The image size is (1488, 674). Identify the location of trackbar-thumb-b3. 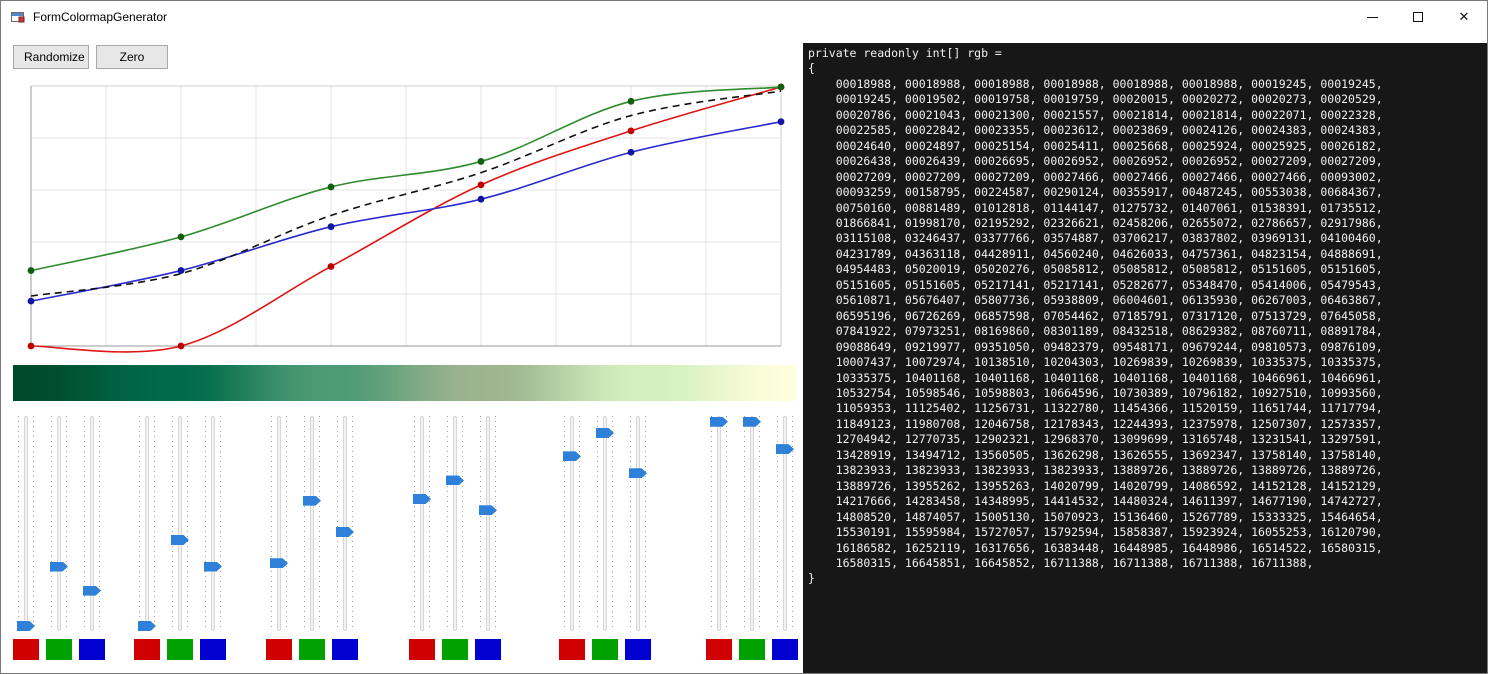
(345, 531).